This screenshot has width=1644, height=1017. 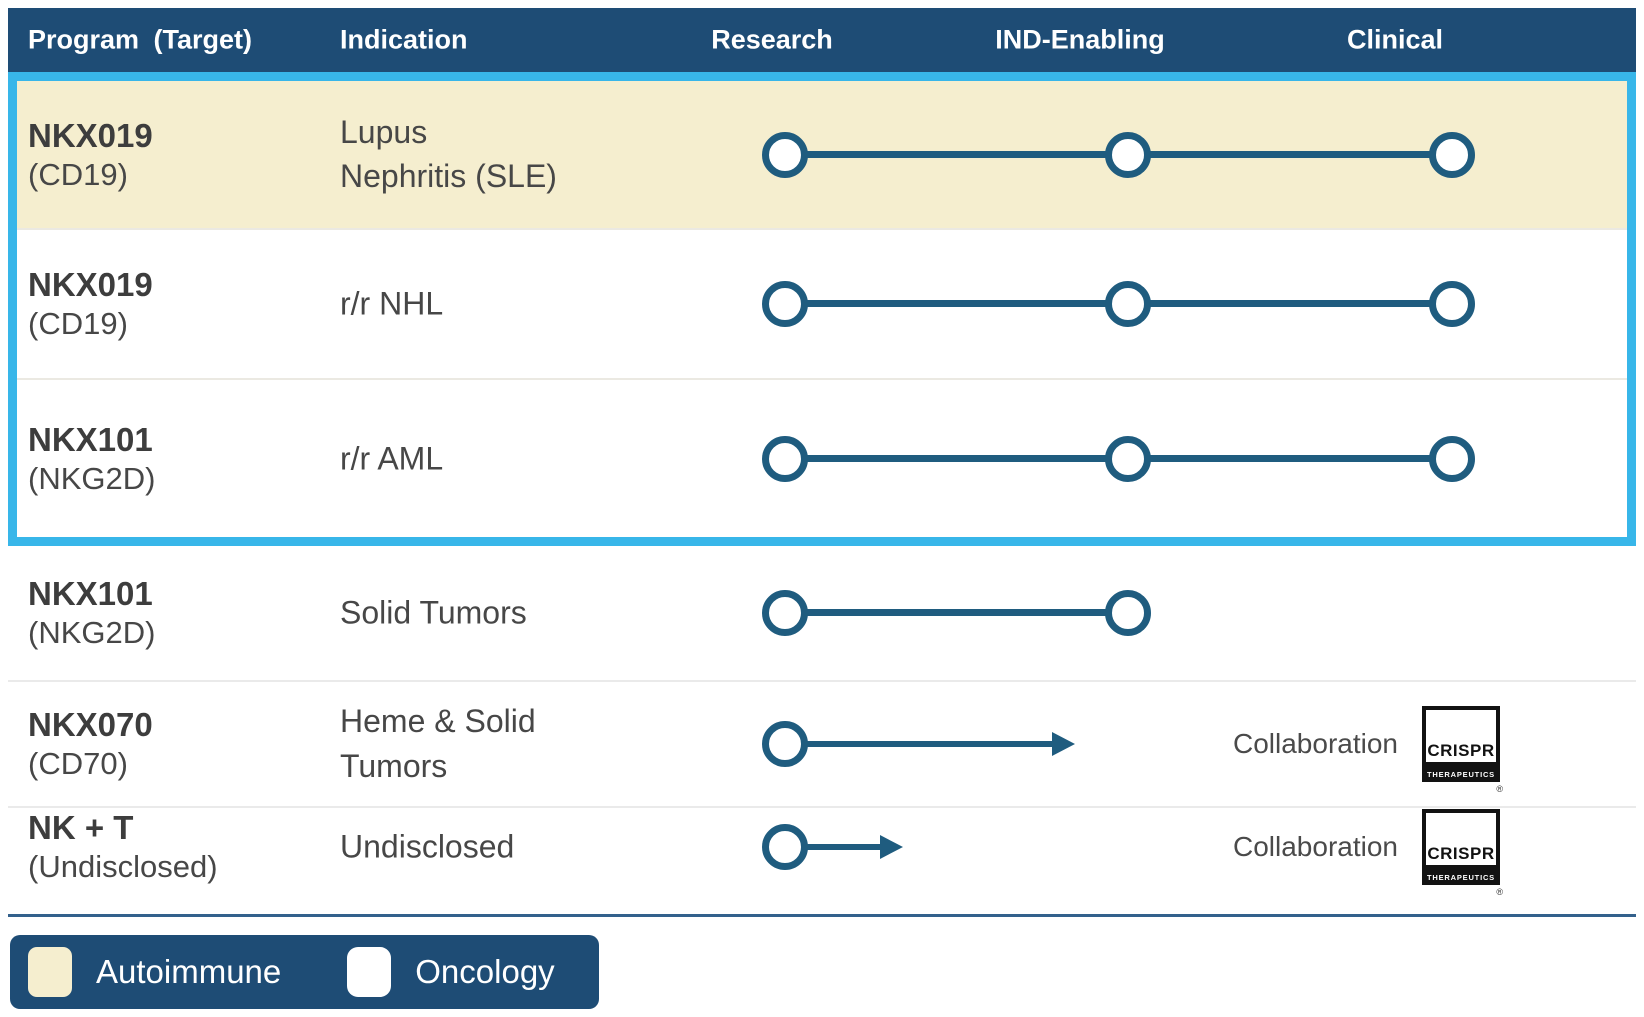 I want to click on legend: Autoimmune Oncology, so click(x=304, y=972).